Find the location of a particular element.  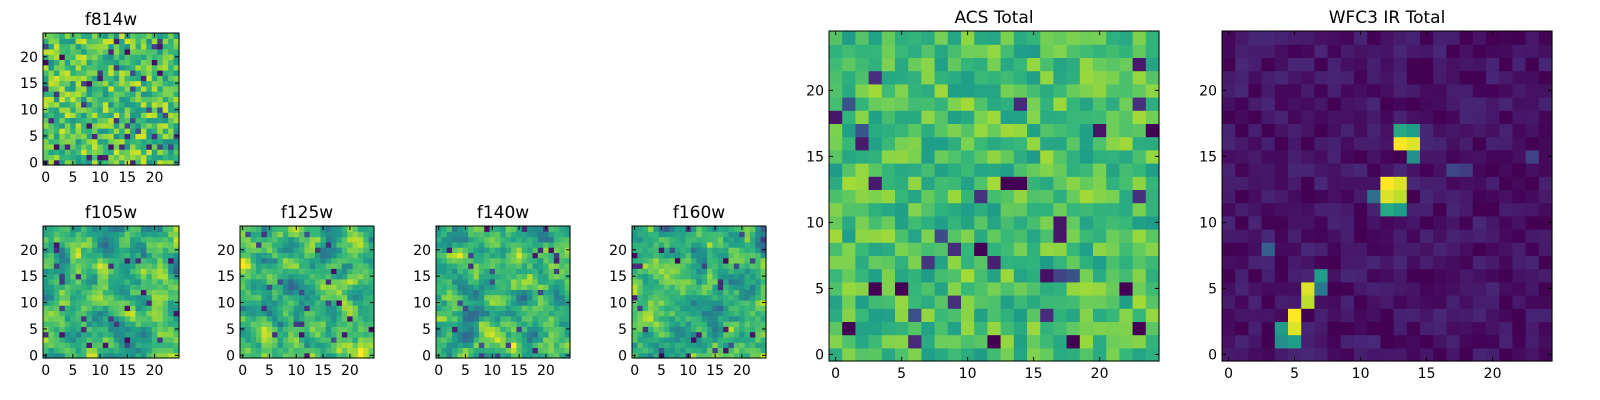

y-tick-label: 5 is located at coordinates (1212, 289).